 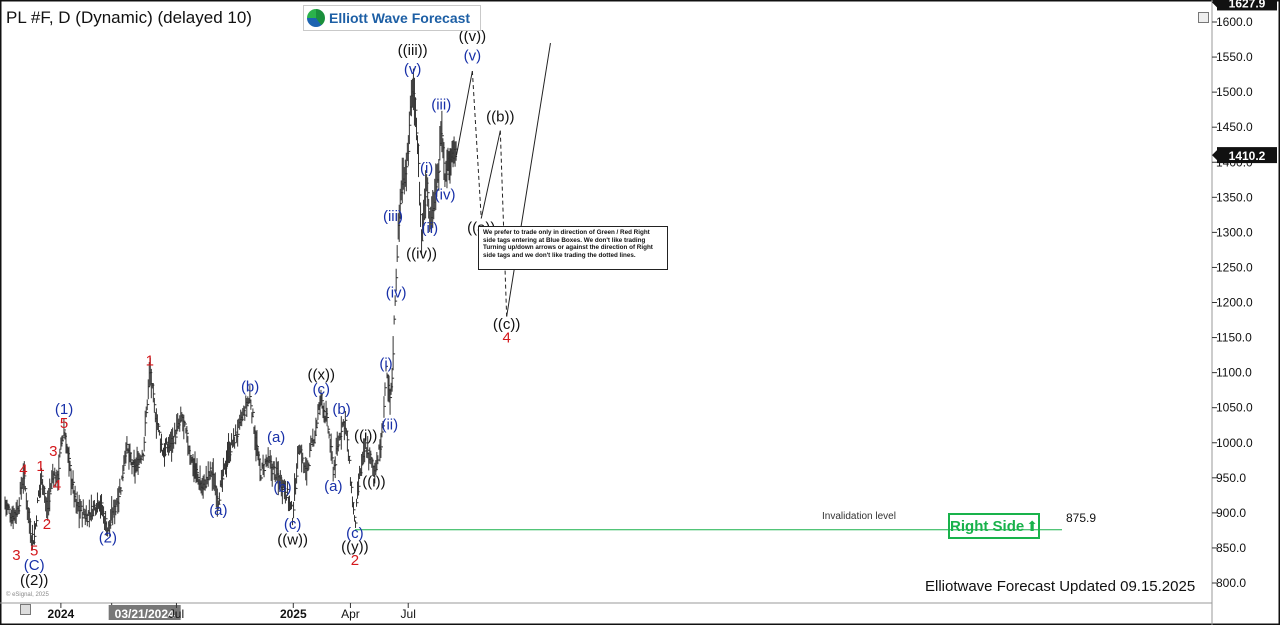 I want to click on x-tick-label: 03/21/2024, so click(x=145, y=614).